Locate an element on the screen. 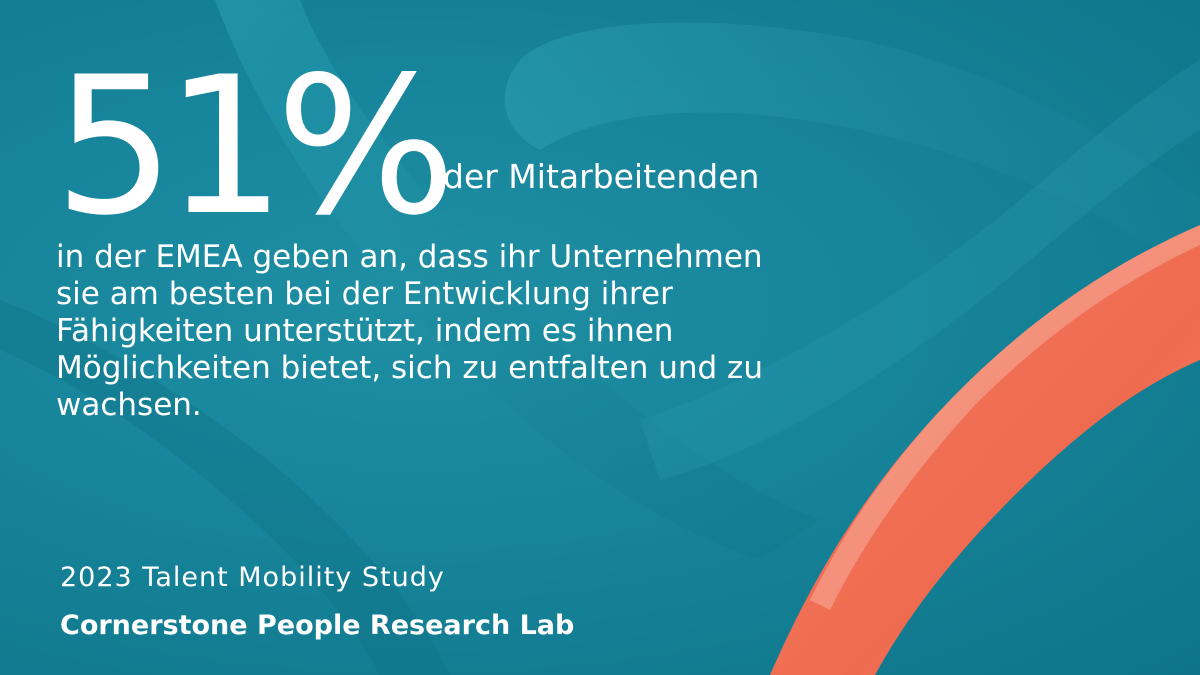 This screenshot has width=1200, height=675. headline-lead-text: der Mitarbeitenden is located at coordinates (601, 176).